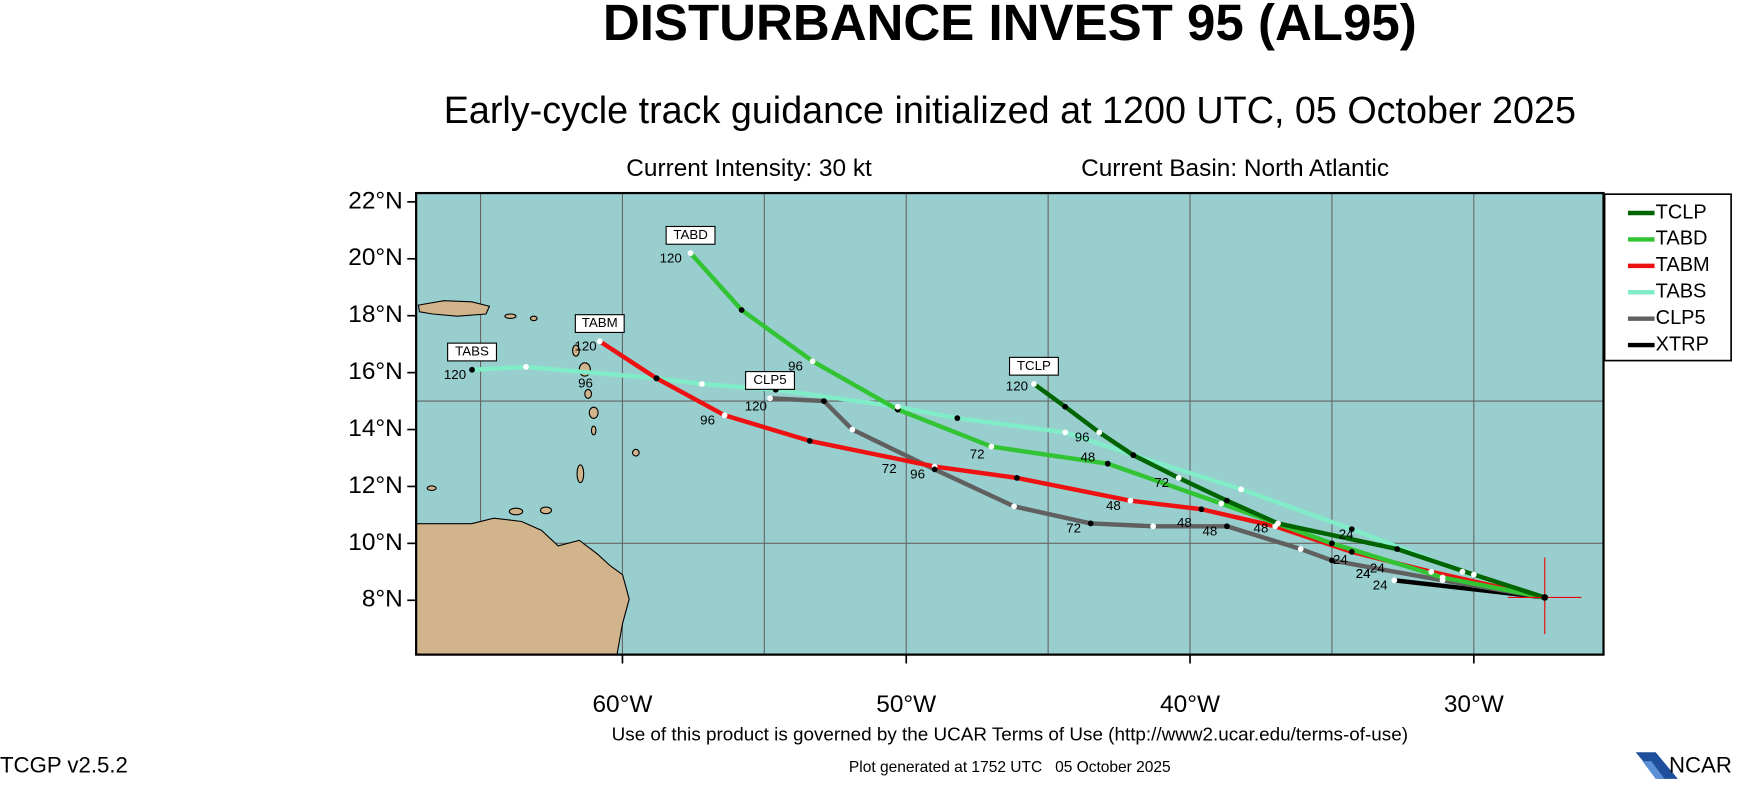 The width and height of the screenshot is (1740, 785). Describe the element at coordinates (1545, 597) in the screenshot. I see `current-position-dot` at that location.